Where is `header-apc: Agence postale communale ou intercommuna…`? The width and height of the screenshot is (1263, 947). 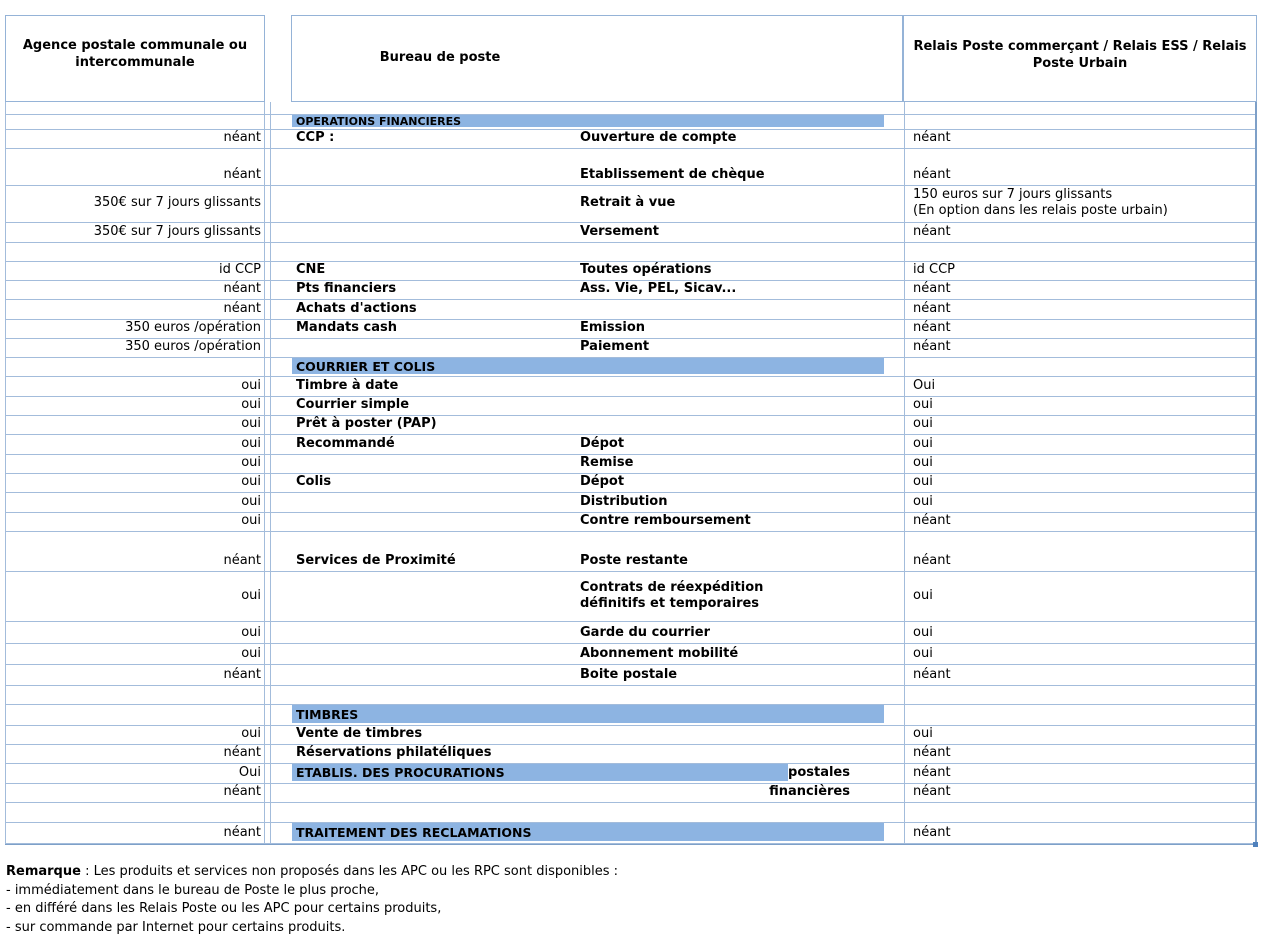
header-apc: Agence postale communale ou intercommuna… is located at coordinates (135, 58).